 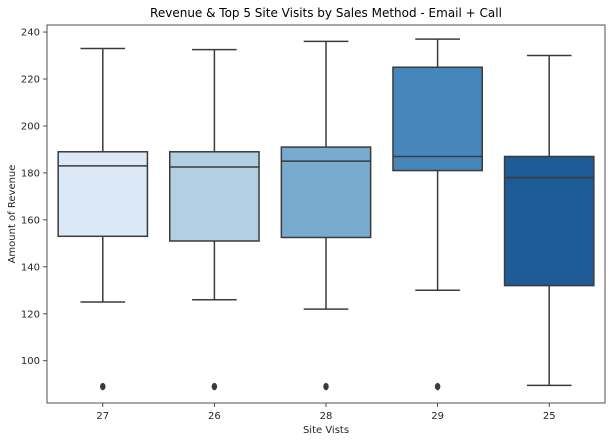 I want to click on x-tick-label: 29, so click(x=437, y=416).